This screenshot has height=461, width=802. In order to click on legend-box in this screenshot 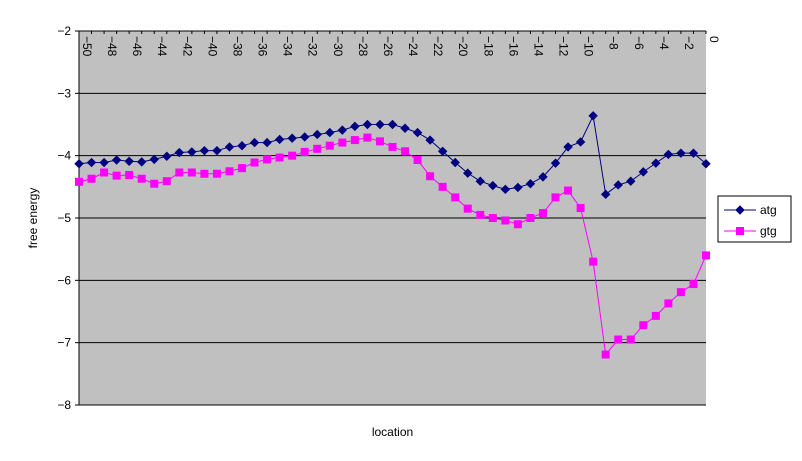, I will do `click(754, 219)`.